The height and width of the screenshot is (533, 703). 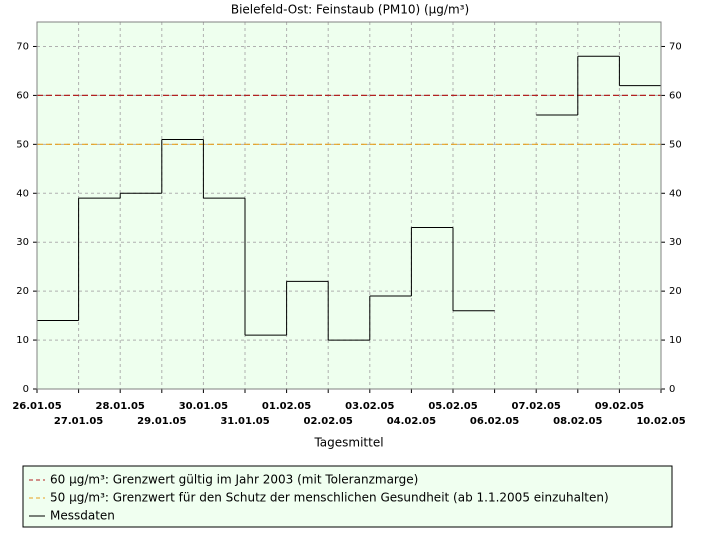 I want to click on y-tick-label: 0, so click(x=26, y=389).